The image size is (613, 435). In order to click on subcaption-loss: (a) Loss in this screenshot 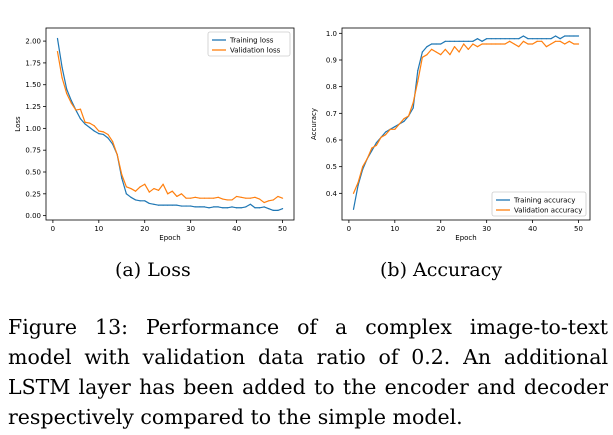, I will do `click(153, 270)`.